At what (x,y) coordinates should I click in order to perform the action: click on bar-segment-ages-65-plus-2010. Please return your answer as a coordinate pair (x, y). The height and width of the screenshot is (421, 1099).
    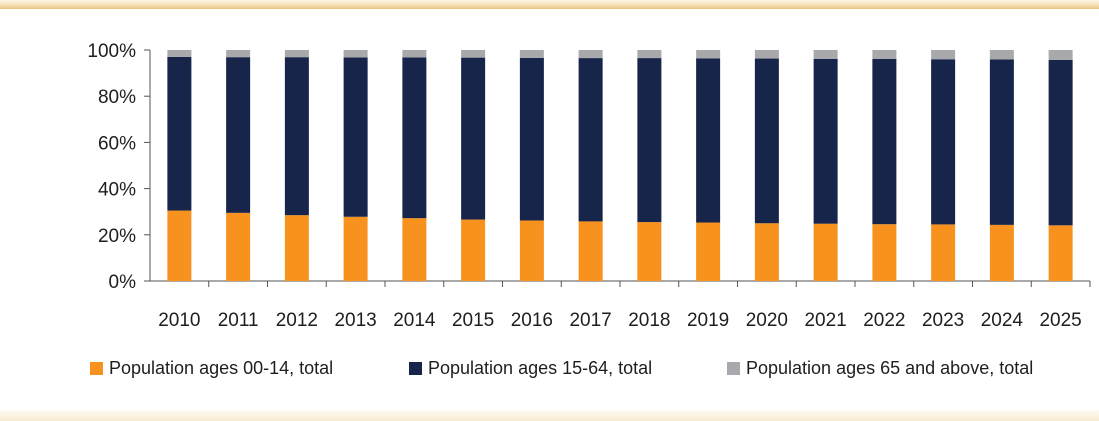
    Looking at the image, I should click on (179, 53).